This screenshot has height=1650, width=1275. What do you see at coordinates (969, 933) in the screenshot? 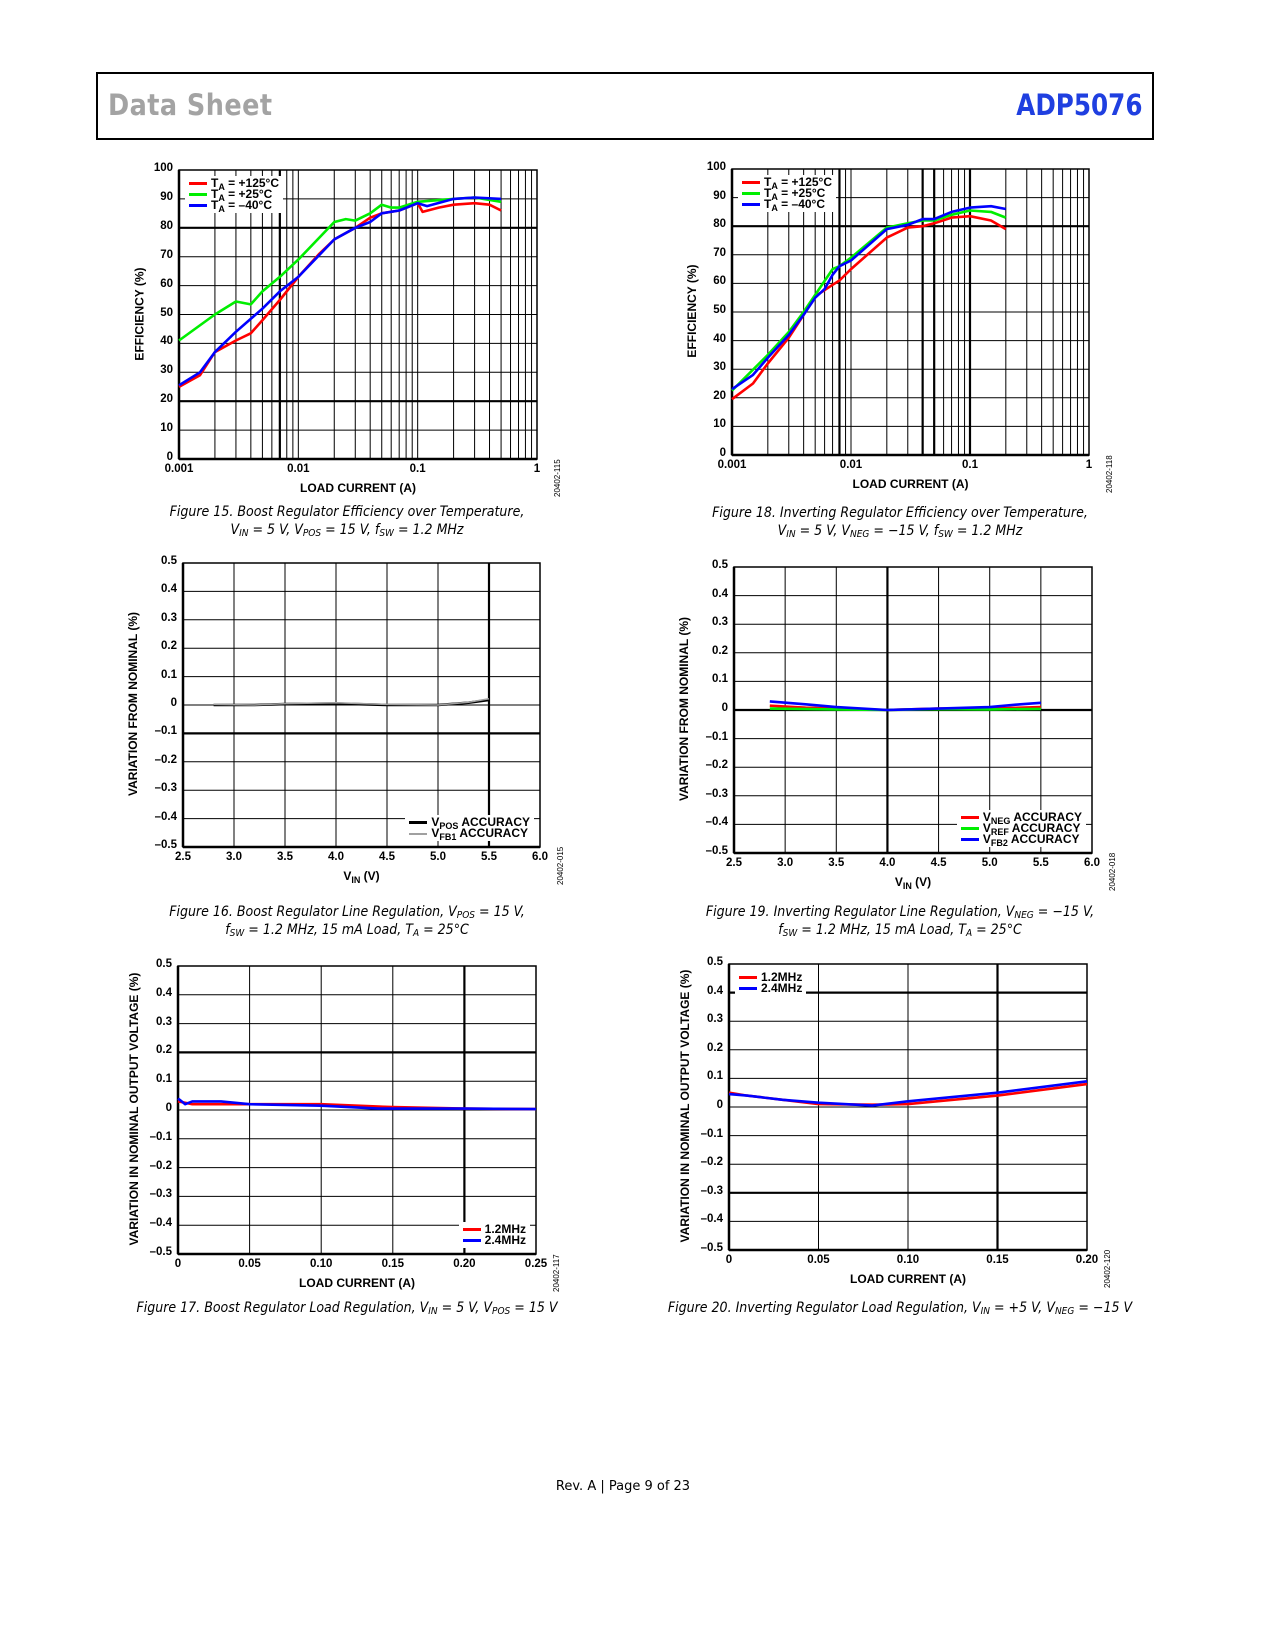
I see `caption-subscript: A` at bounding box center [969, 933].